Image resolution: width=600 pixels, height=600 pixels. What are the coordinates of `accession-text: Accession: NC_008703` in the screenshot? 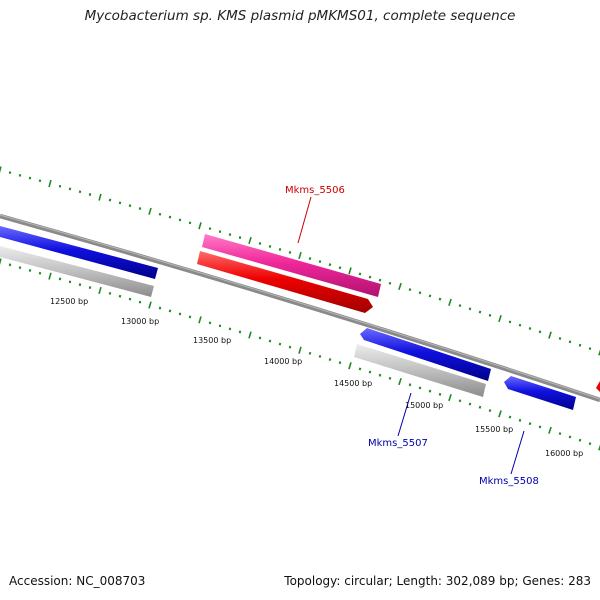 It's located at (77, 581).